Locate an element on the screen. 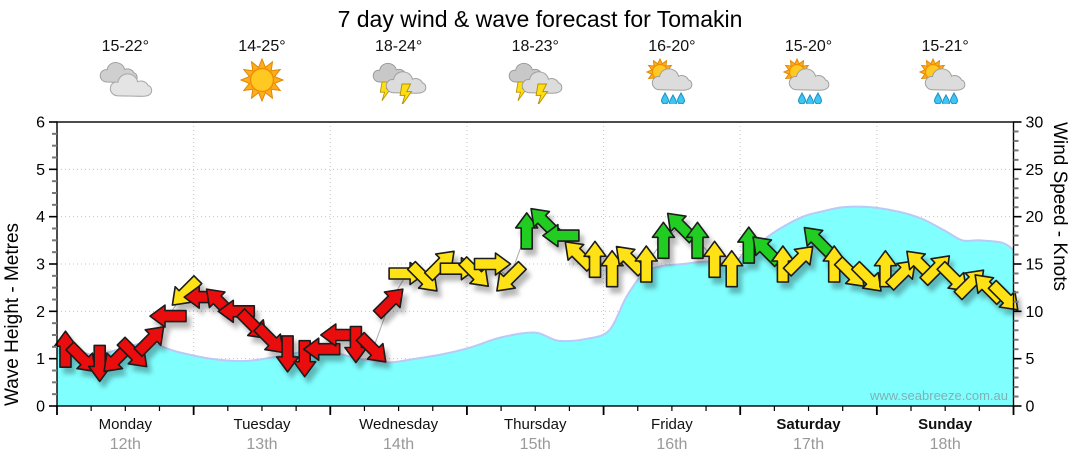 The height and width of the screenshot is (475, 1080). time-axis-ticks is located at coordinates (535, 410).